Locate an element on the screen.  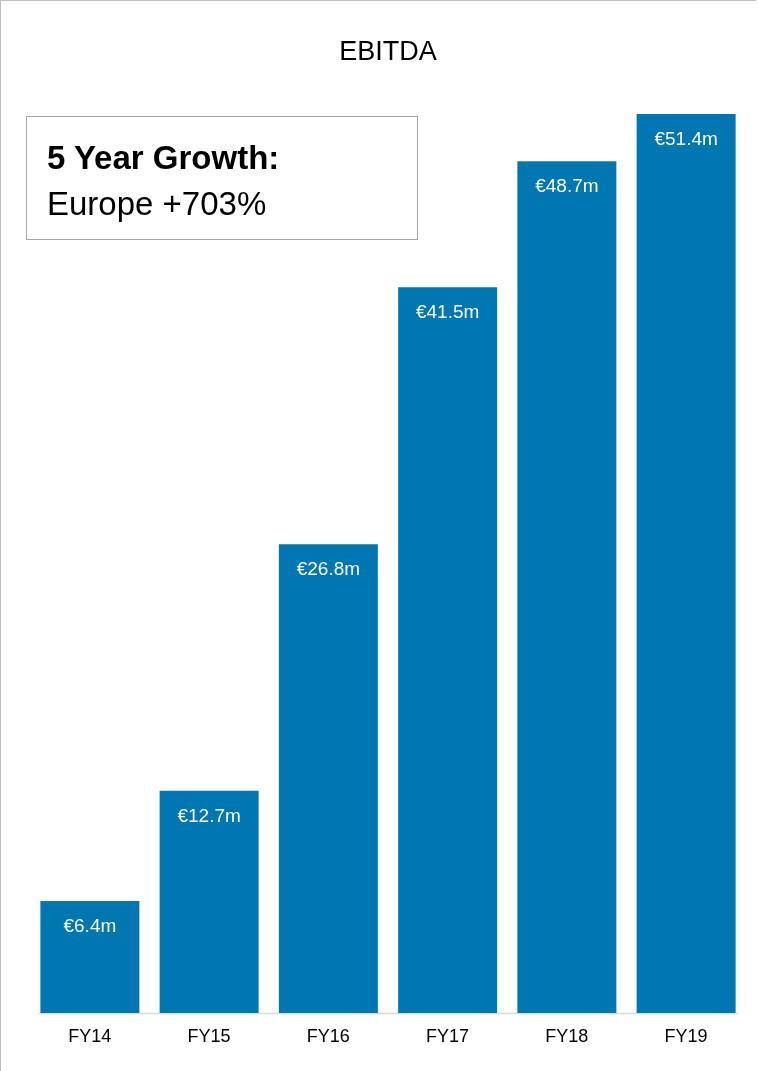
data-label: €41.5m is located at coordinates (447, 312).